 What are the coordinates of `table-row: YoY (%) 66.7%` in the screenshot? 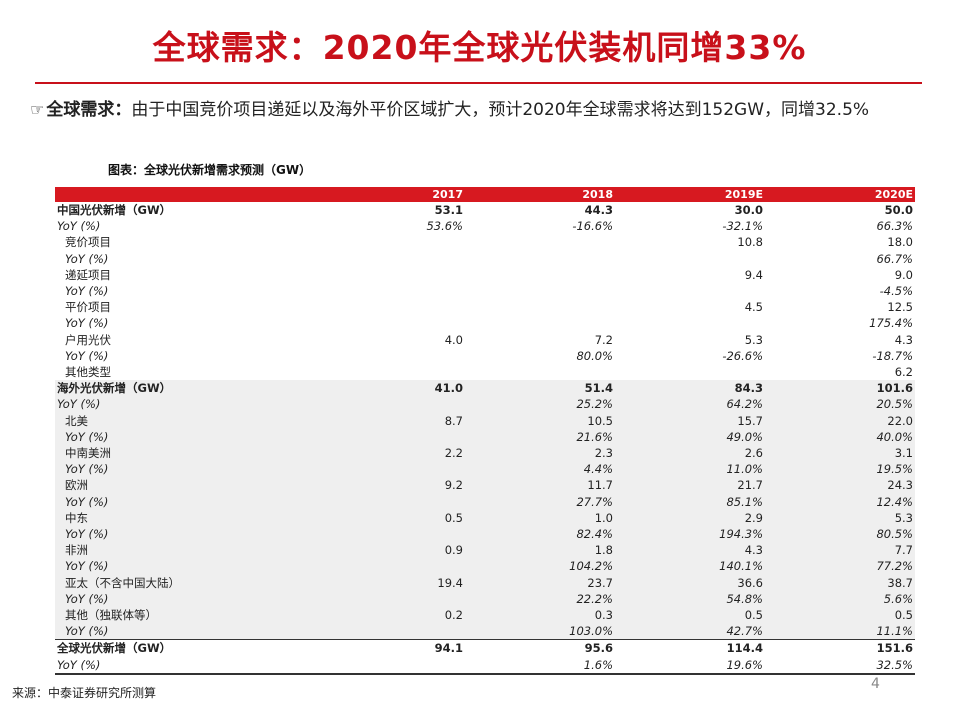 It's located at (485, 259).